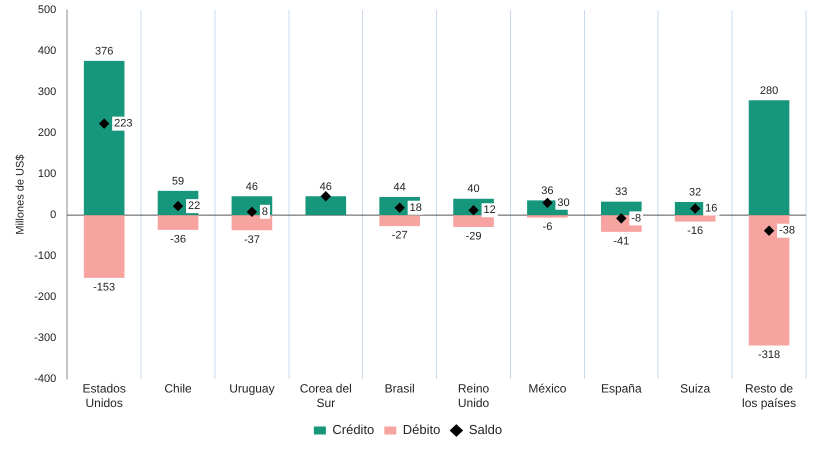 The width and height of the screenshot is (816, 451). What do you see at coordinates (400, 236) in the screenshot?
I see `data-label: -27` at bounding box center [400, 236].